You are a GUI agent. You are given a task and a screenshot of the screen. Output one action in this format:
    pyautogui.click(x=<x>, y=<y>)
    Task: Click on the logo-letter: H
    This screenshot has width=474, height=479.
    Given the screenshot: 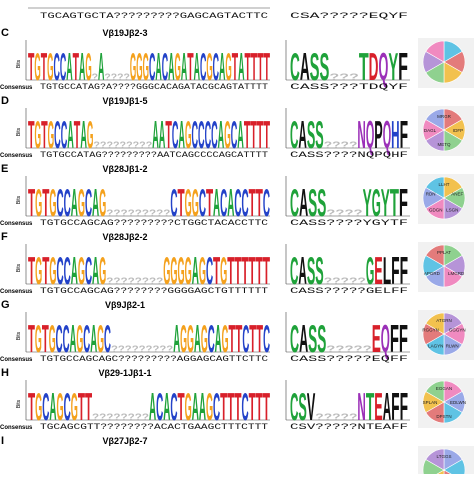 What is the action you would take?
    pyautogui.click(x=395, y=135)
    